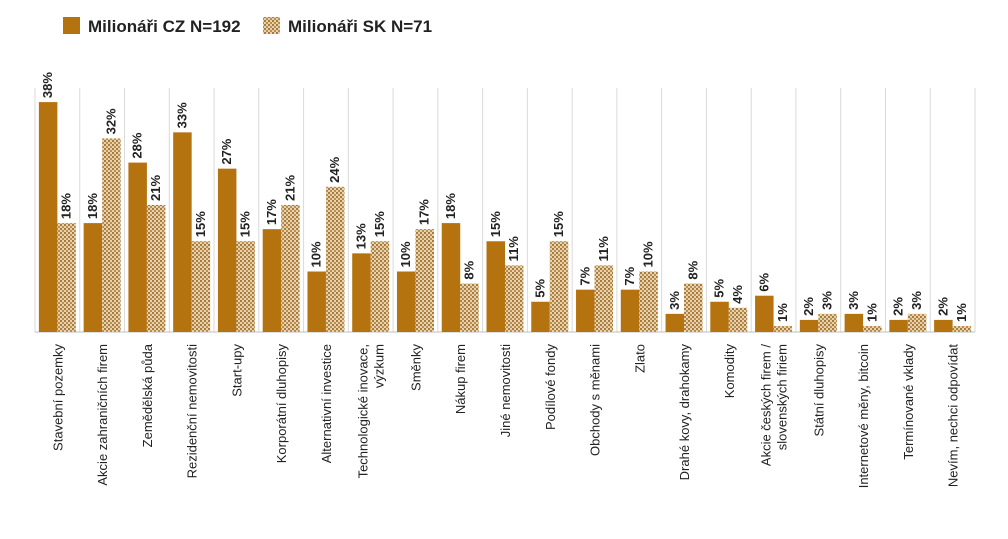 The width and height of the screenshot is (1008, 539). Describe the element at coordinates (271, 25) in the screenshot. I see `legend-swatch-sk` at that location.